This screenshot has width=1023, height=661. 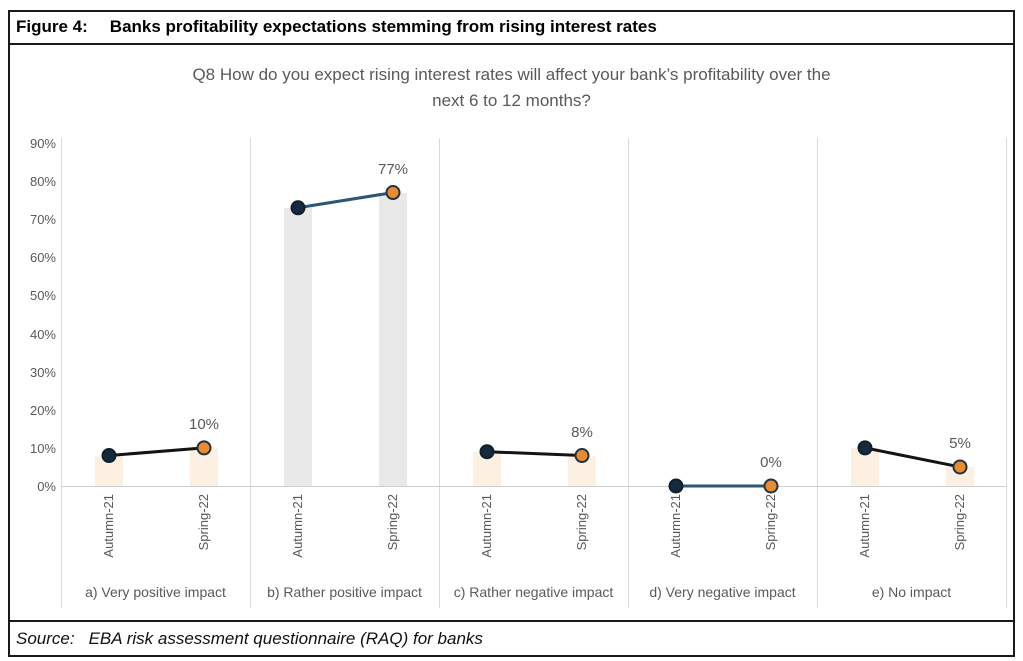 I want to click on y-axis-tick-label: 90%, so click(x=42, y=143).